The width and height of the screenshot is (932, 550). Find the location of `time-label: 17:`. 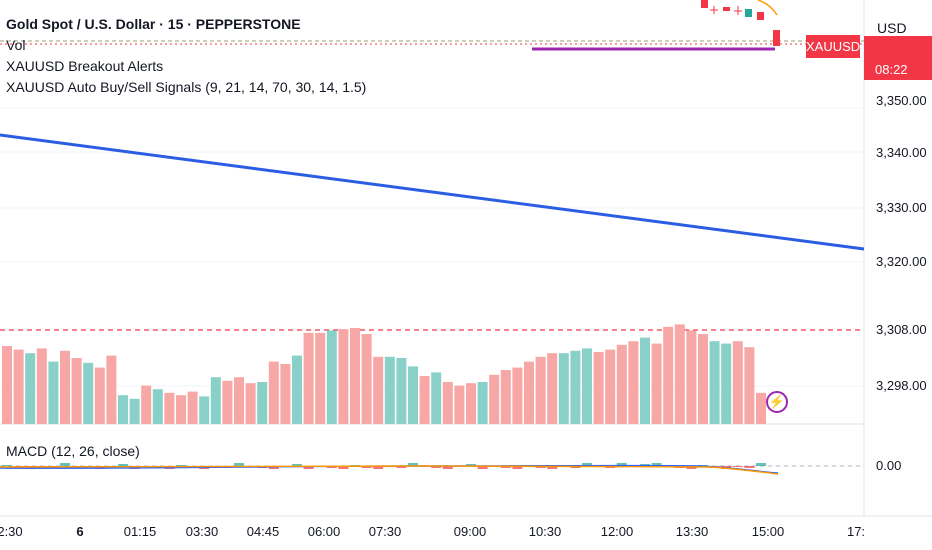

time-label: 17: is located at coordinates (856, 531).